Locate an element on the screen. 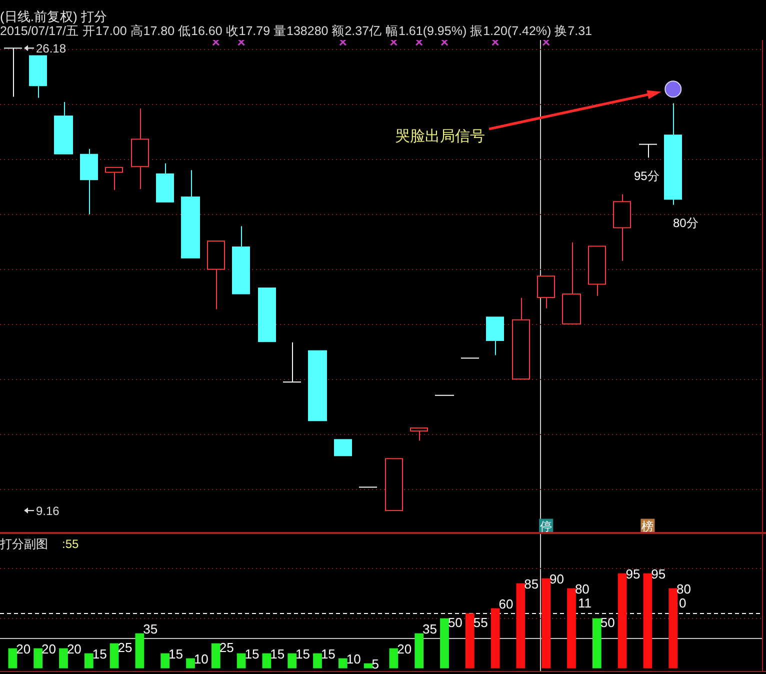 The image size is (766, 674). data-label: 停 is located at coordinates (546, 526).